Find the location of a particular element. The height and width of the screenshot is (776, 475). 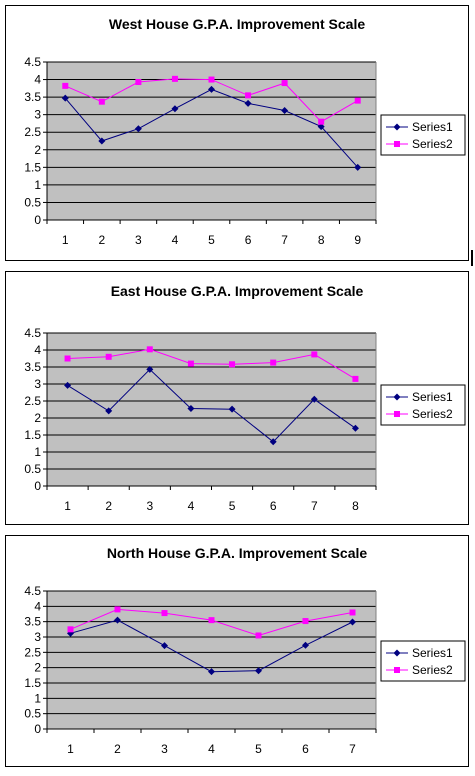

legend-label: Series1 is located at coordinates (432, 127).